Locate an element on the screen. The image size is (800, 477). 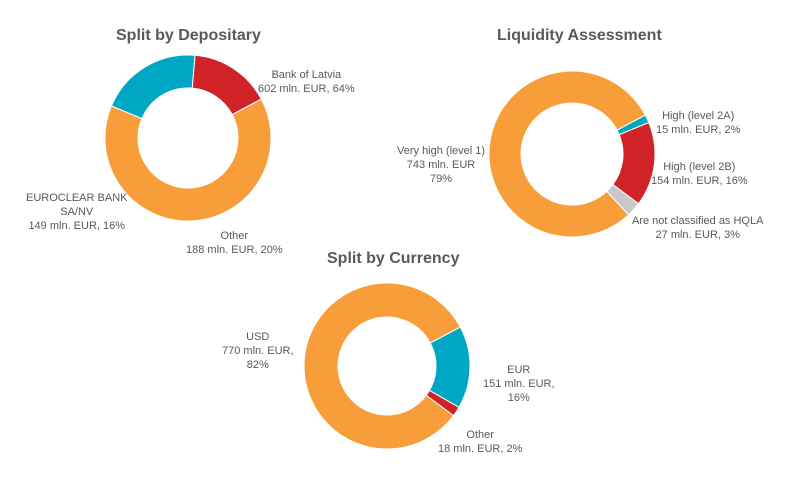
label-currency-usd: USD 770 mln. EUR, 82% is located at coordinates (258, 351).